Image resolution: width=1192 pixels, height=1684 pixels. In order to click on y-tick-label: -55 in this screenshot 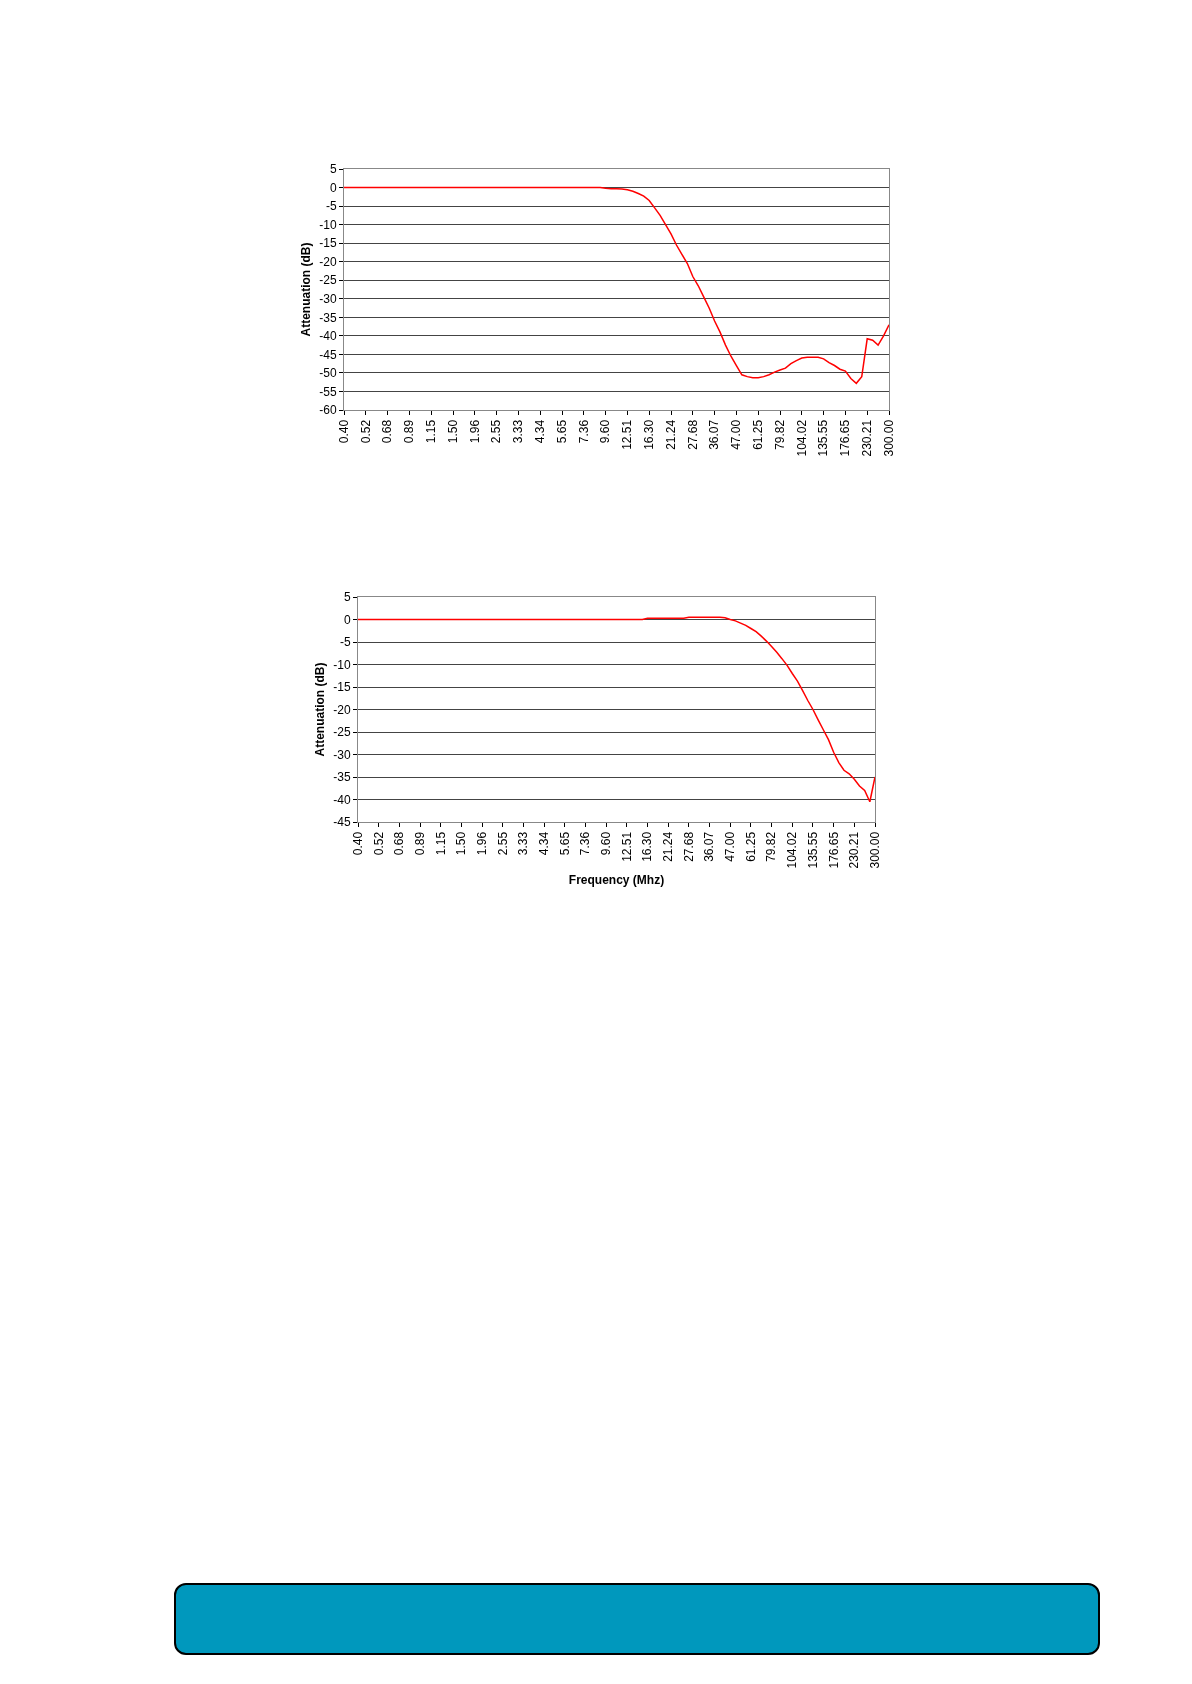, I will do `click(328, 391)`.